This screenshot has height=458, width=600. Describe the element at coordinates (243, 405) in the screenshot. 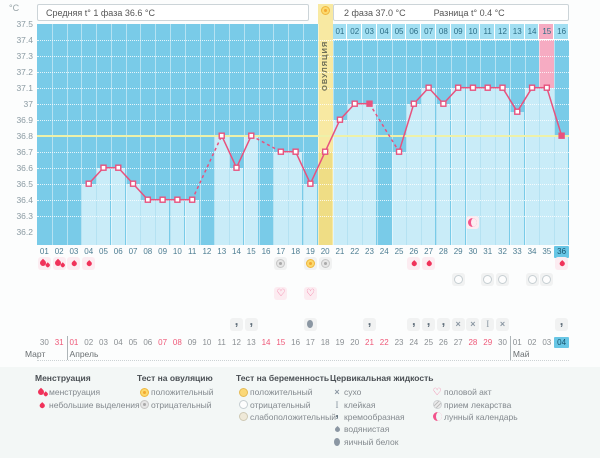

I see `legend-icon-box` at that location.